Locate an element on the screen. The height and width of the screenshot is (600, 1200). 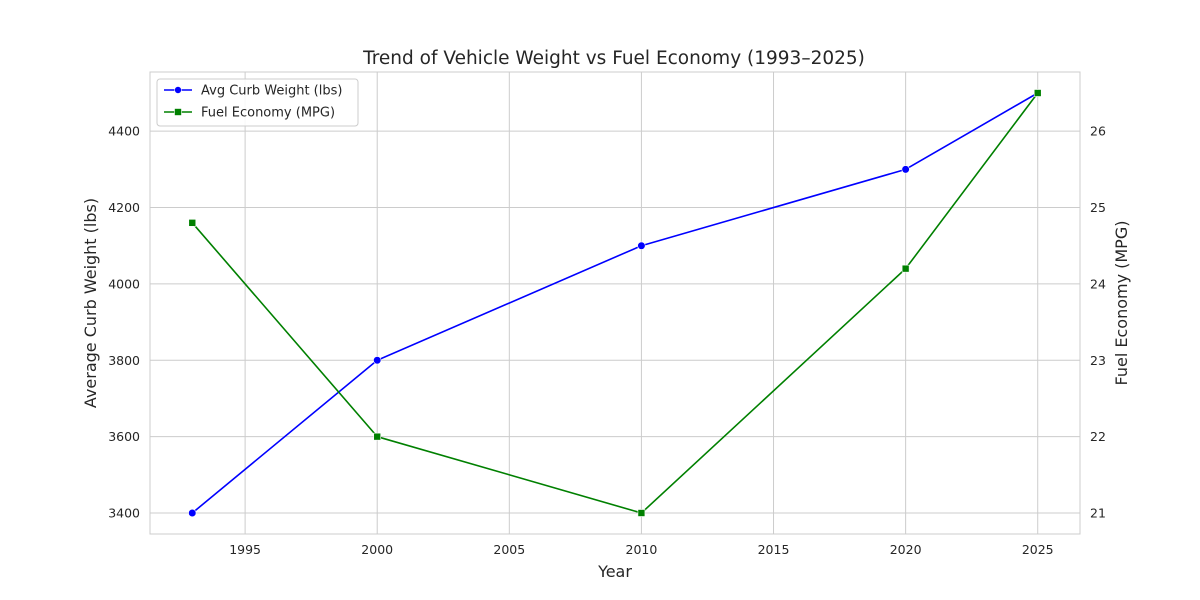
x-tick-label: 2025 is located at coordinates (1038, 549).